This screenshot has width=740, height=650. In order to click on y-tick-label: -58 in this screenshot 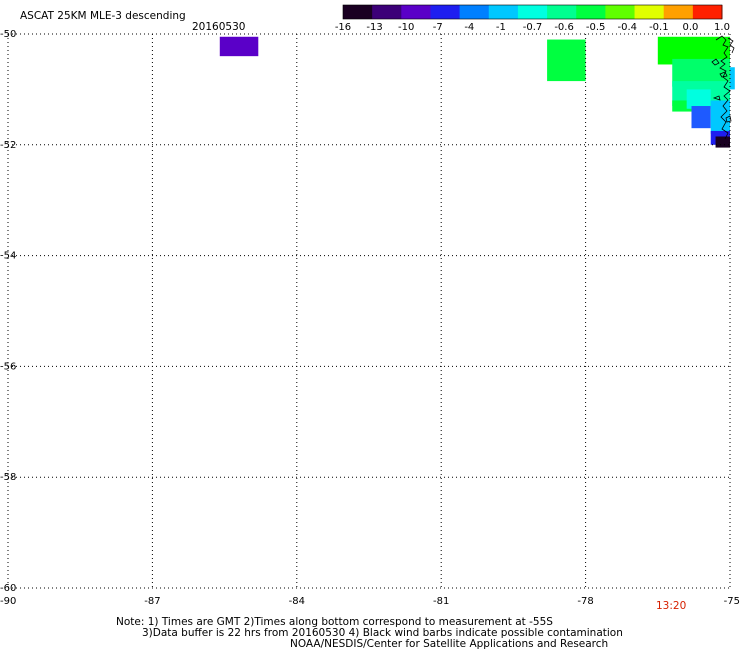, I will do `click(8, 477)`.